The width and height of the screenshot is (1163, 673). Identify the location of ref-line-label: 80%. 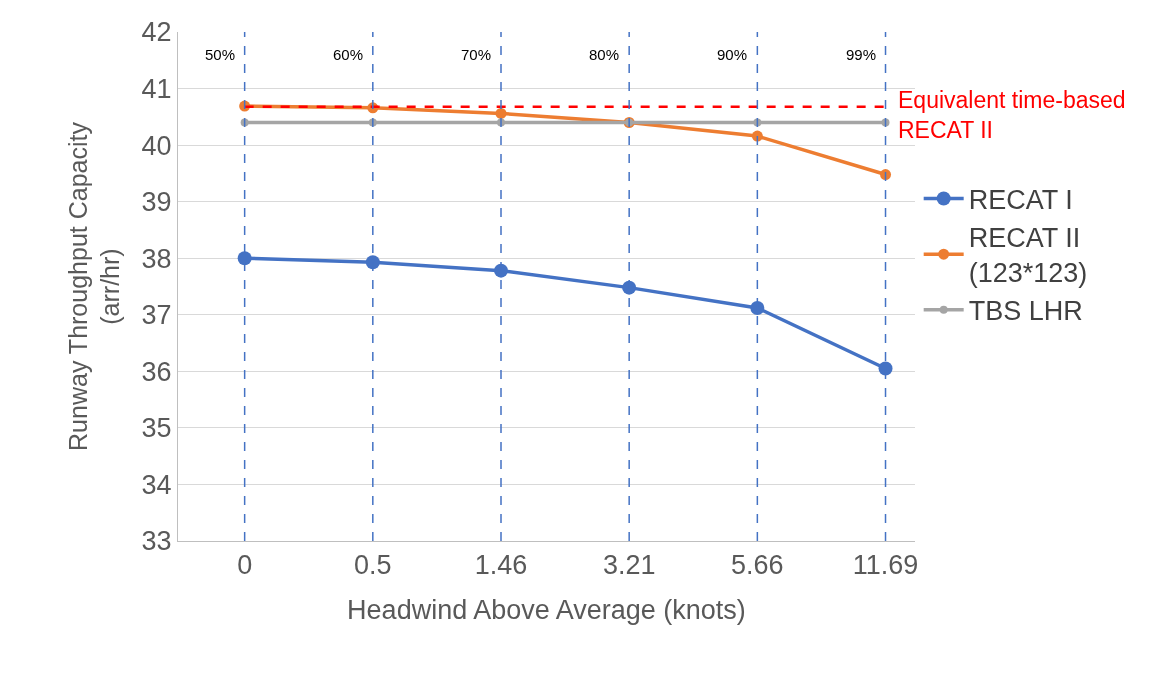
(604, 54).